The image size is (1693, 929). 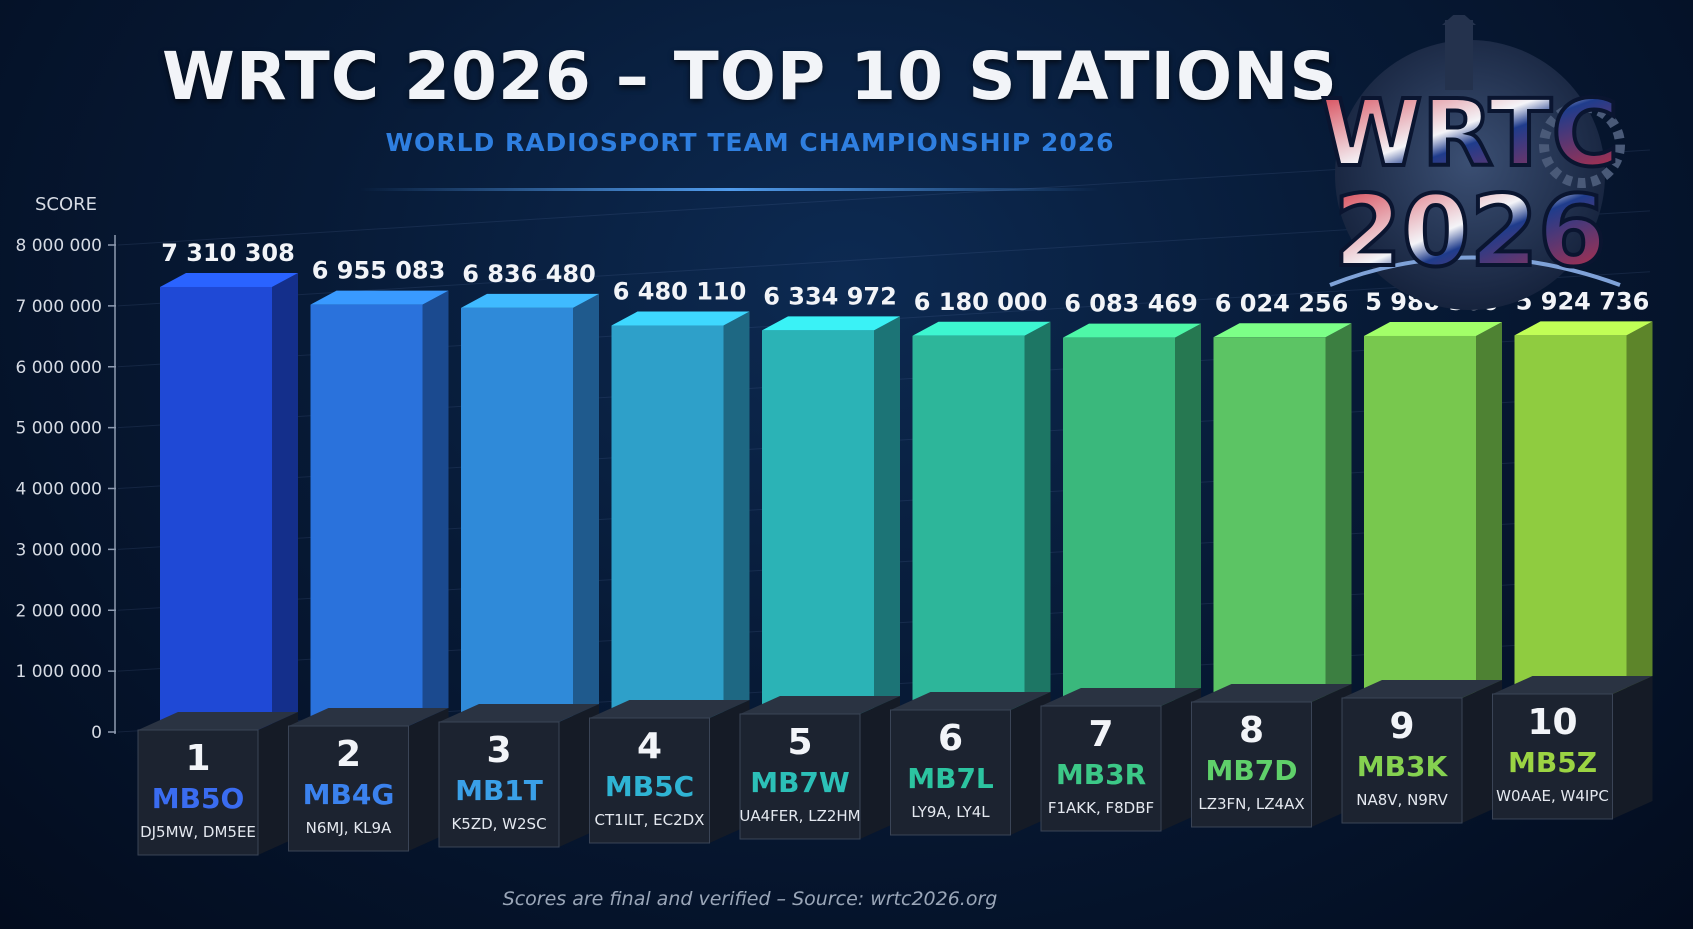 What do you see at coordinates (1403, 766) in the screenshot?
I see `callsign-label: MB3K` at bounding box center [1403, 766].